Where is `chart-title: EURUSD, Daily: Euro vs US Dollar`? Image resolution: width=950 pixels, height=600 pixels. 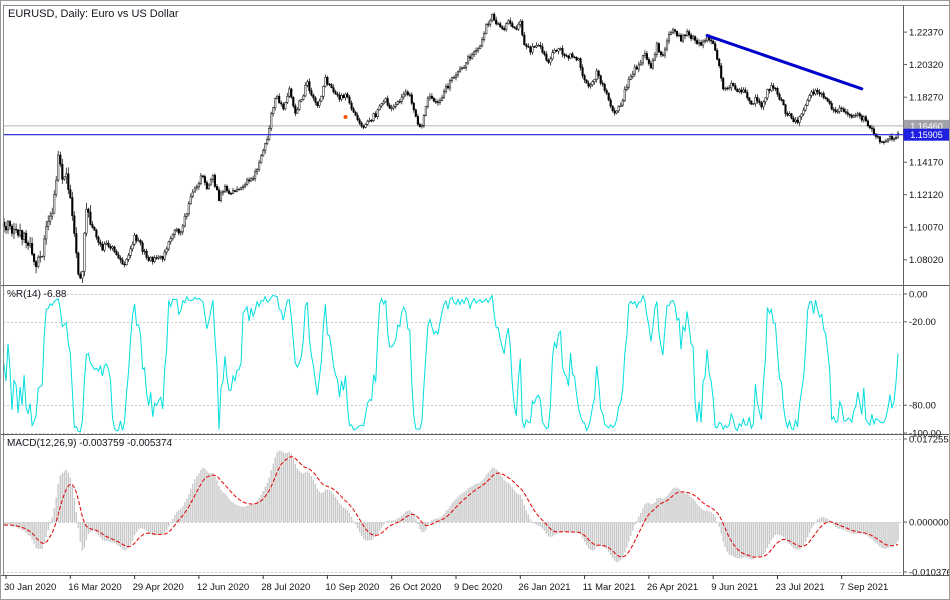 chart-title: EURUSD, Daily: Euro vs US Dollar is located at coordinates (93, 14).